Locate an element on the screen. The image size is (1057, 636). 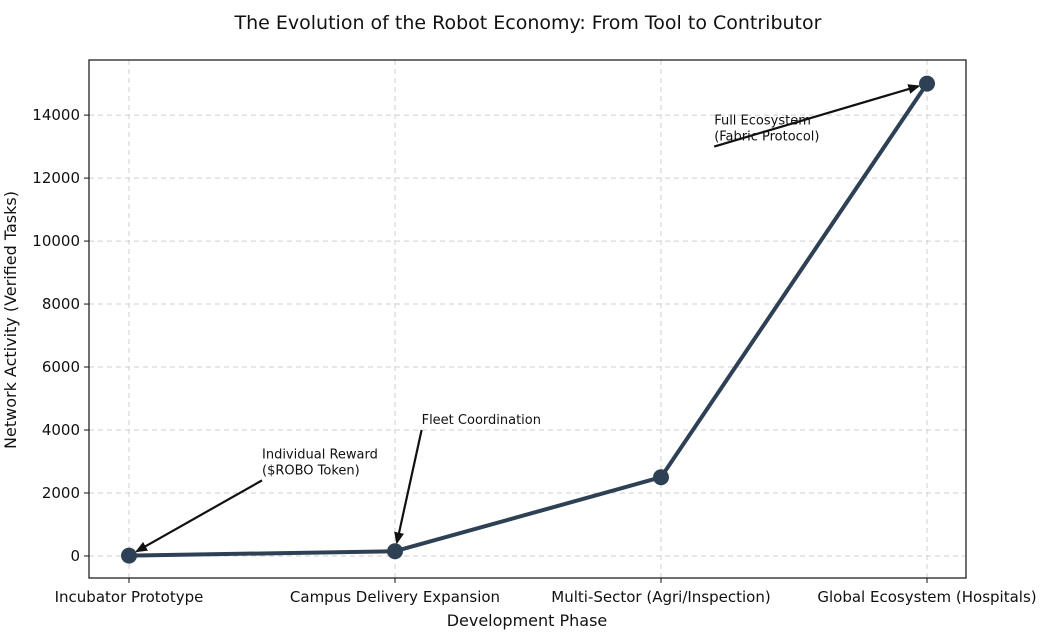
annotation-label: Fleet Coordination is located at coordinates (481, 420).